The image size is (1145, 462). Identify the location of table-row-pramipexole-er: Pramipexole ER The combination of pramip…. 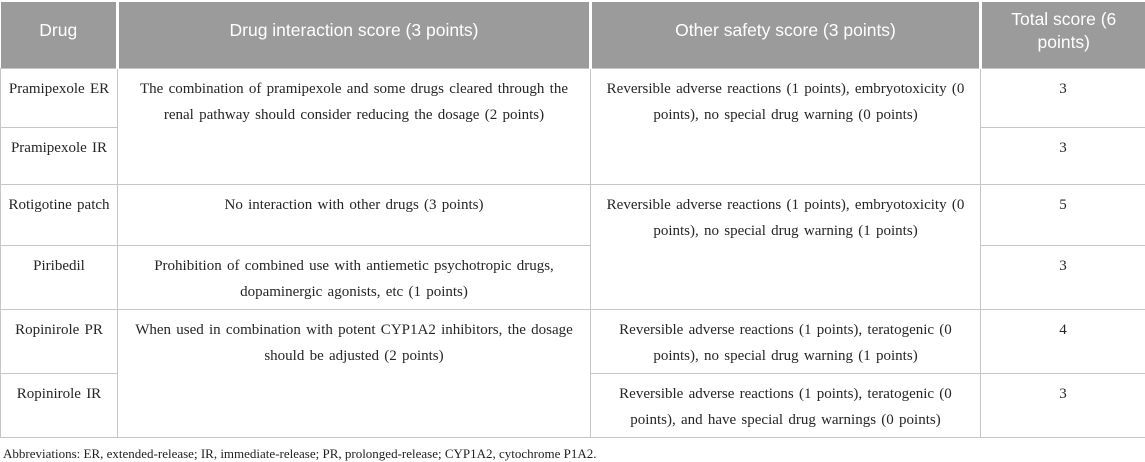
(573, 97).